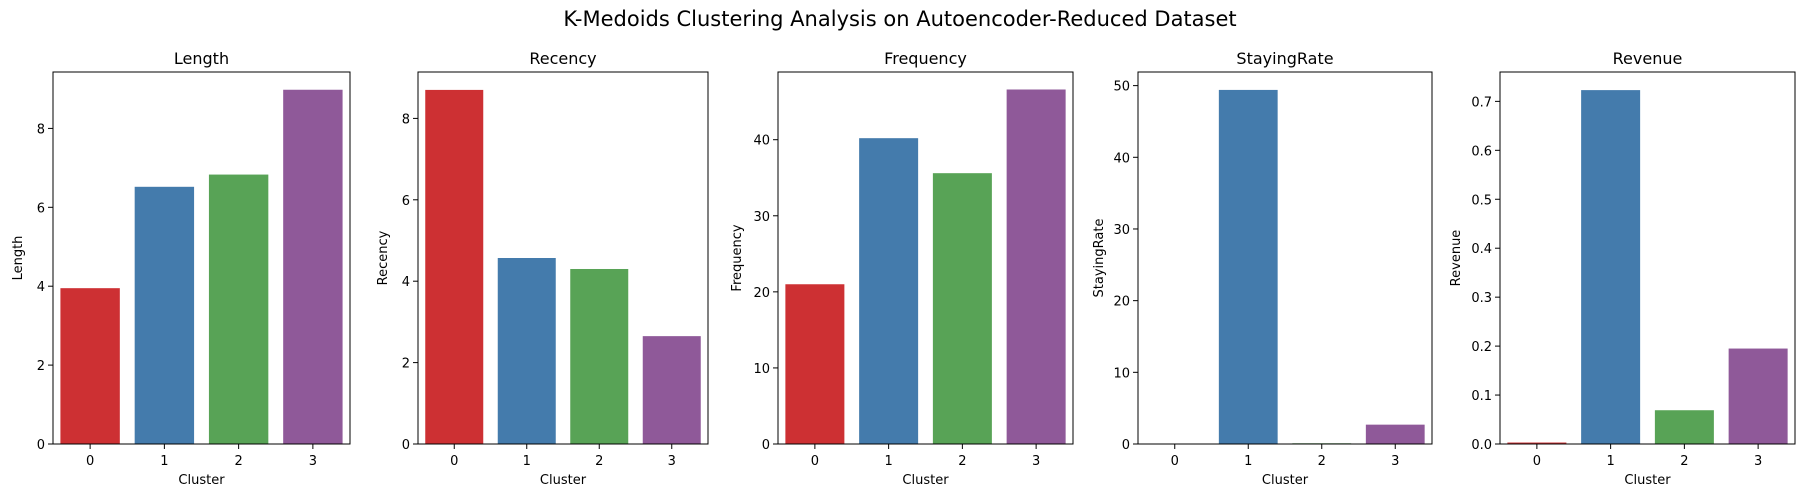 The width and height of the screenshot is (1800, 500). Describe the element at coordinates (18, 258) in the screenshot. I see `y-axis-label: Length` at that location.